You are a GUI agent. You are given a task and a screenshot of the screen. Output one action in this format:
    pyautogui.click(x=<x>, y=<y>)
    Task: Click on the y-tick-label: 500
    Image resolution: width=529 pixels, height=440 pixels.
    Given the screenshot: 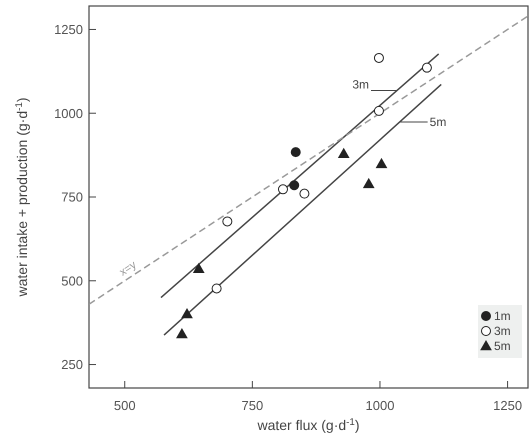 What is the action you would take?
    pyautogui.click(x=72, y=280)
    